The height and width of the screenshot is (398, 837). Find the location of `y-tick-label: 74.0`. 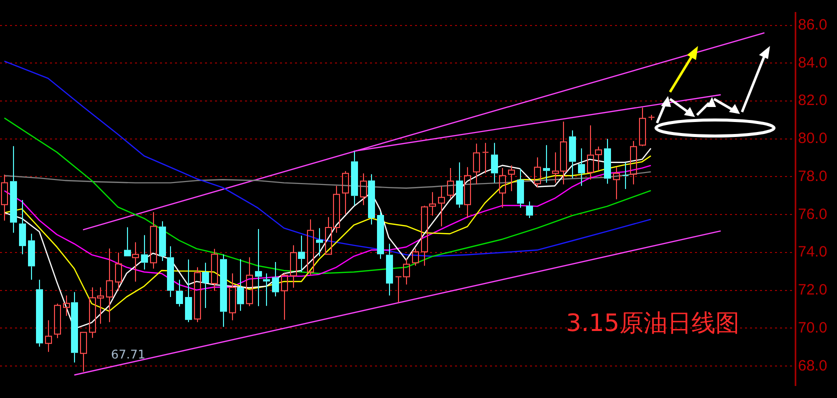

y-tick-label: 74.0 is located at coordinates (813, 252).